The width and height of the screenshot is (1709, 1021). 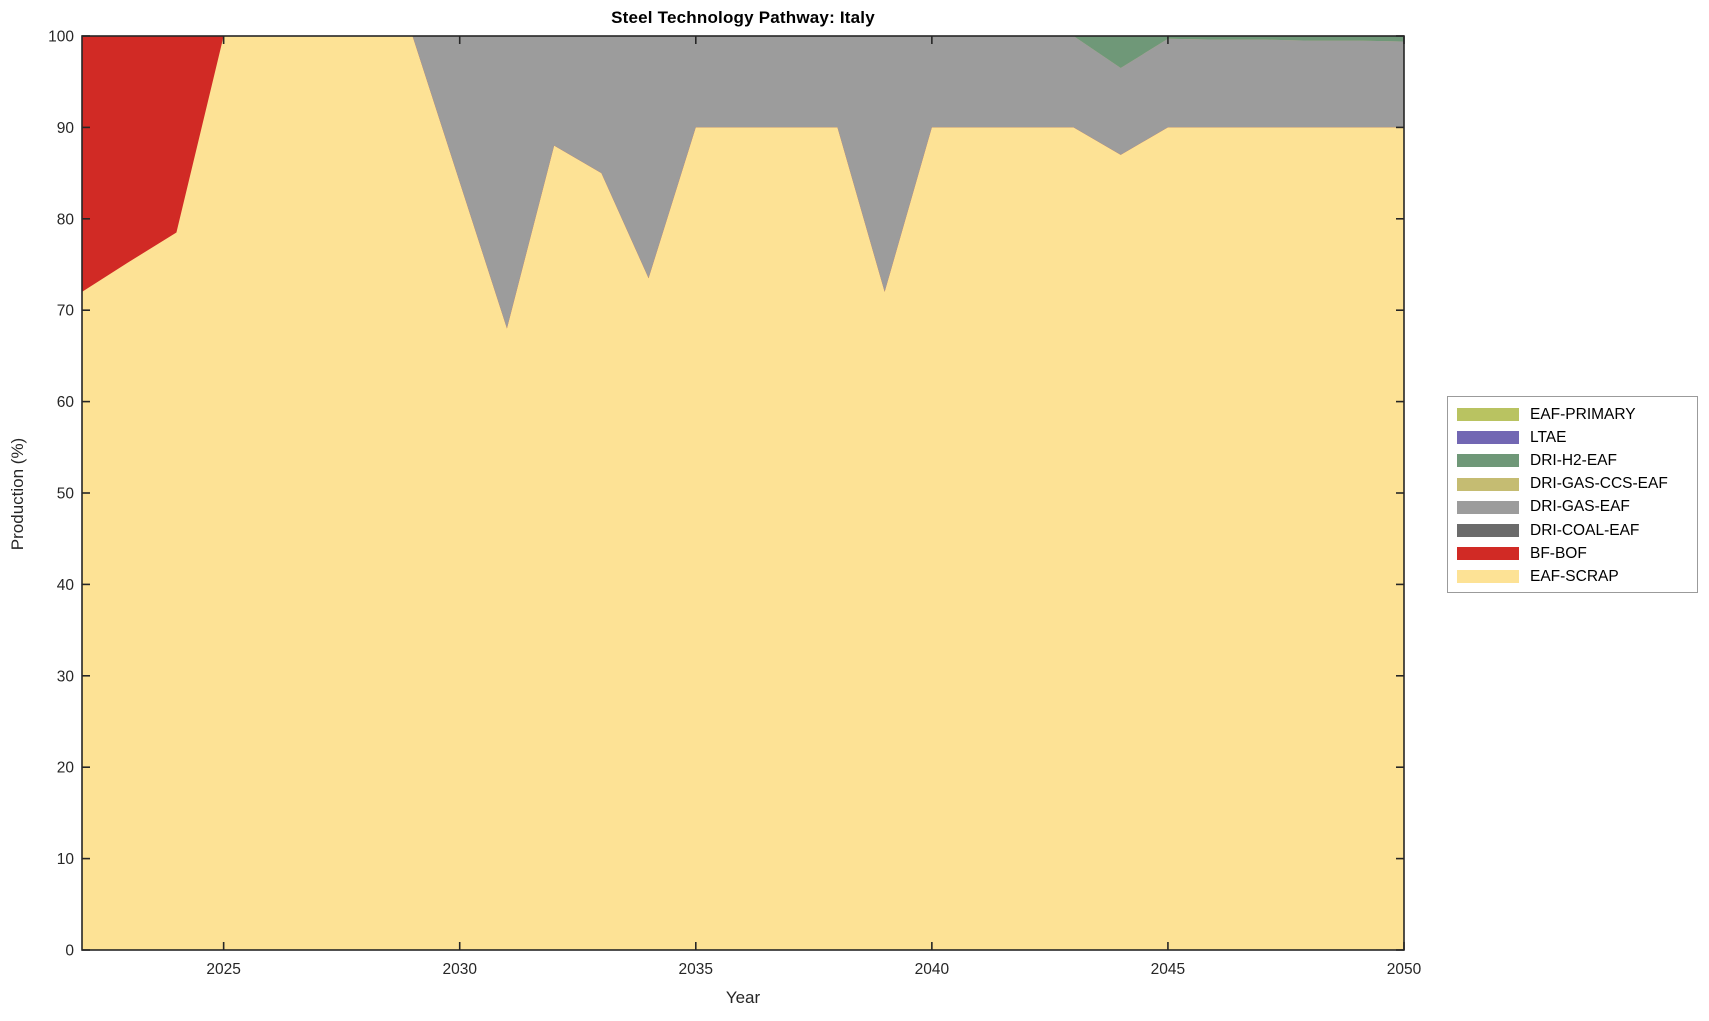 I want to click on x-tick-label: 2035, so click(x=696, y=969).